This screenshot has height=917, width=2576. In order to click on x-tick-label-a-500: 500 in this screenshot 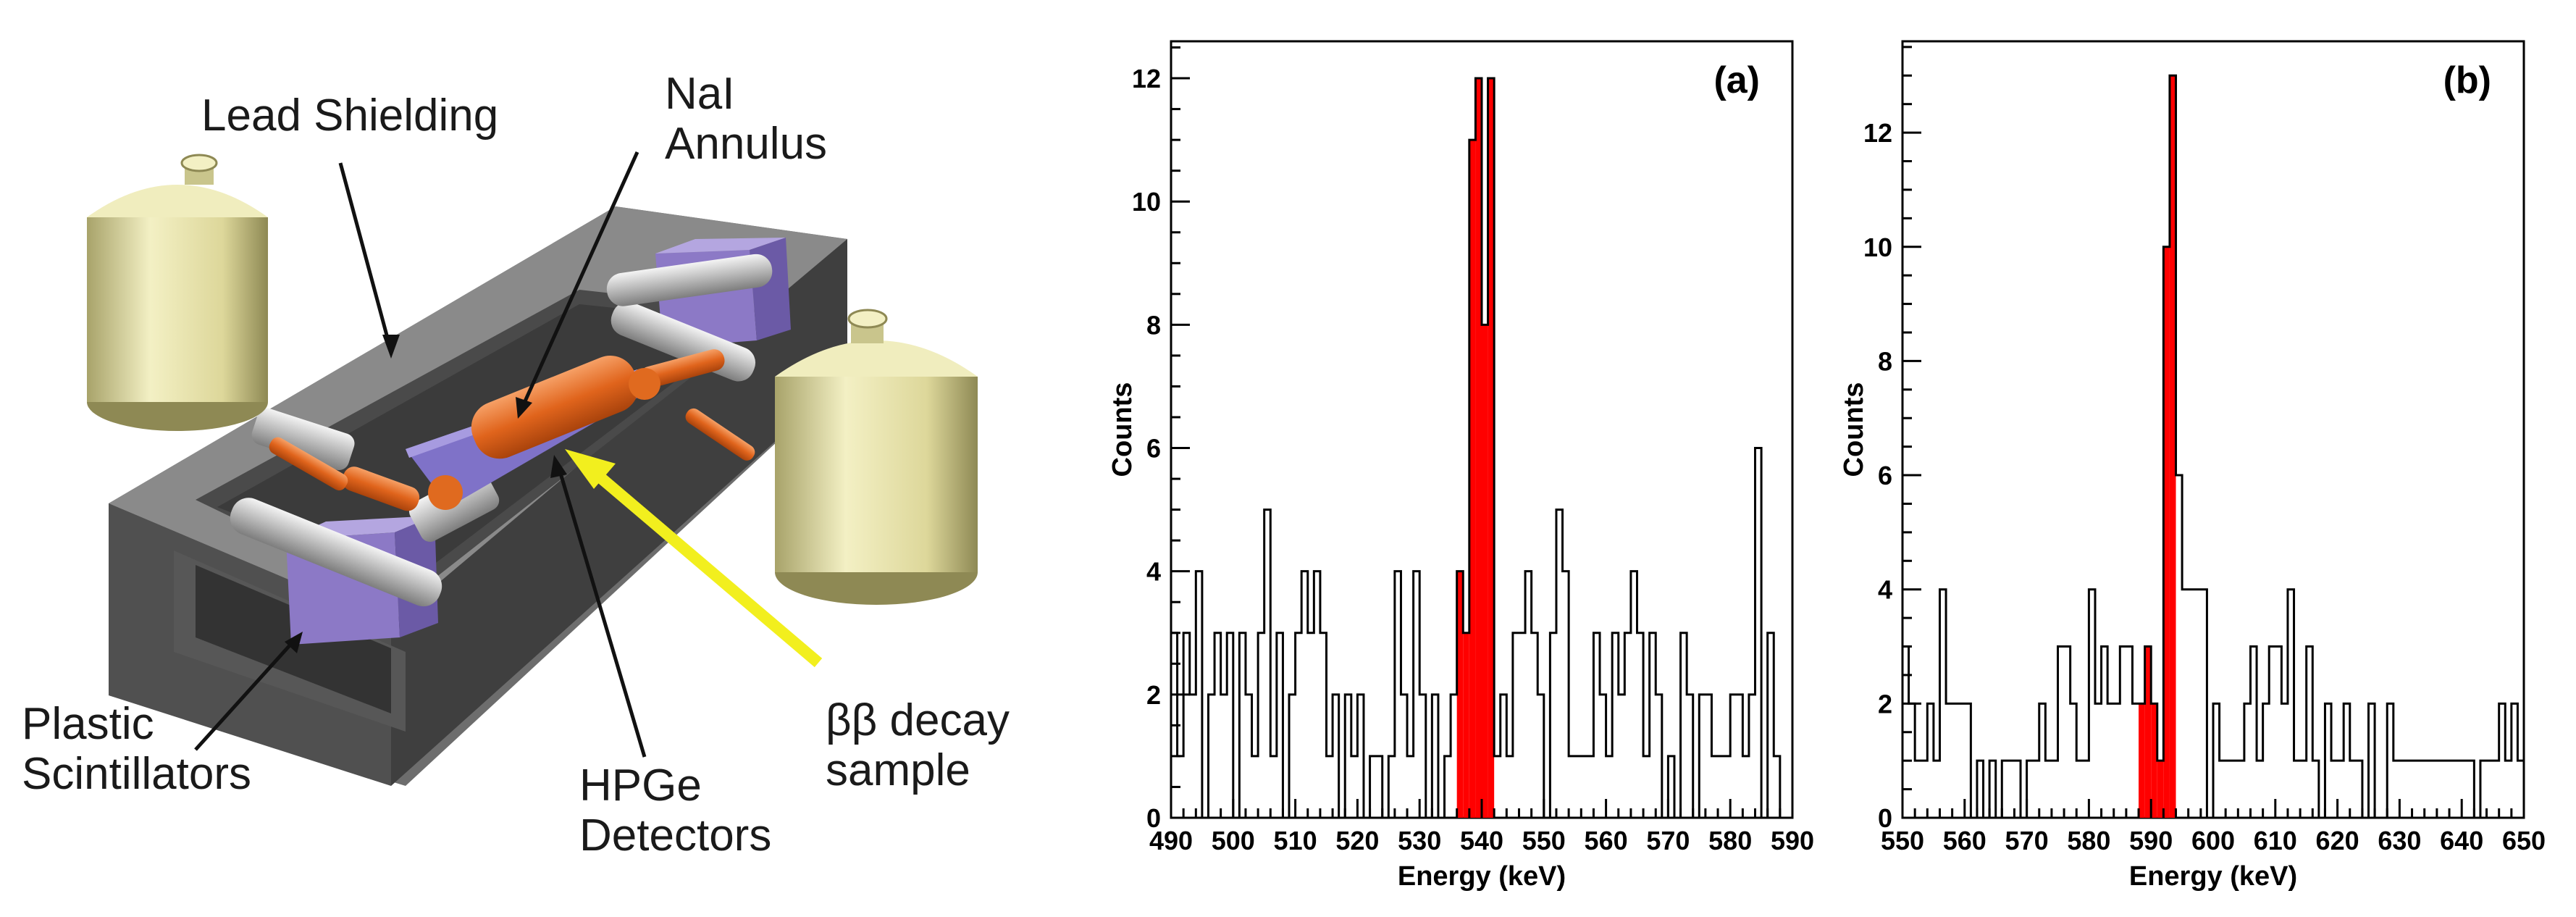, I will do `click(1233, 841)`.